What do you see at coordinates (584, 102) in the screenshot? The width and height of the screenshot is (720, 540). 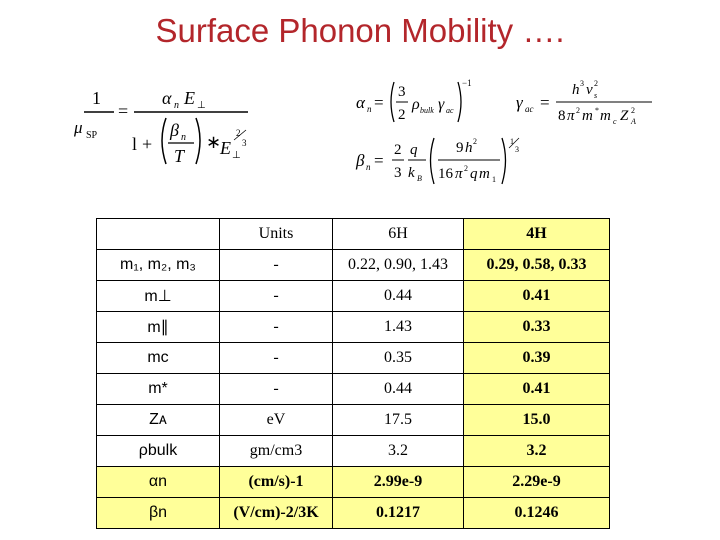 I see `gamma-ac-equation: γ ac = h 3 v 2 s 8 π 2 m * m c Z 2 A` at bounding box center [584, 102].